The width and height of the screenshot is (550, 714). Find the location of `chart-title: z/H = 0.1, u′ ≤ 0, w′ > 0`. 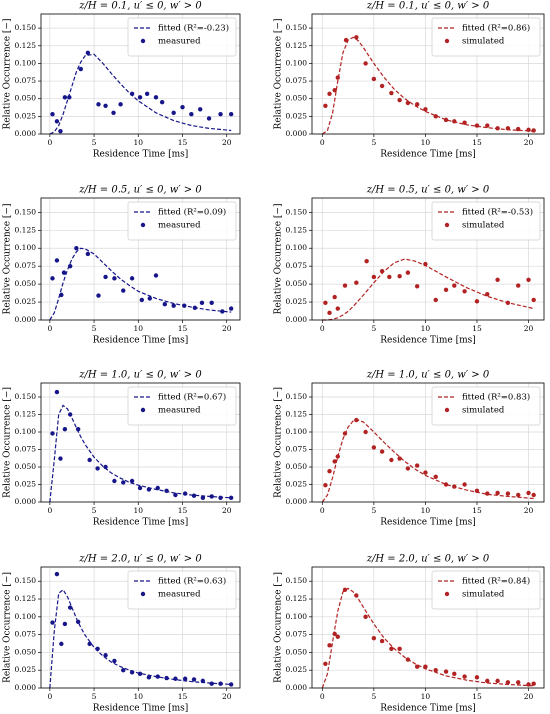

chart-title: z/H = 0.1, u′ ≤ 0, w′ > 0 is located at coordinates (428, 6).